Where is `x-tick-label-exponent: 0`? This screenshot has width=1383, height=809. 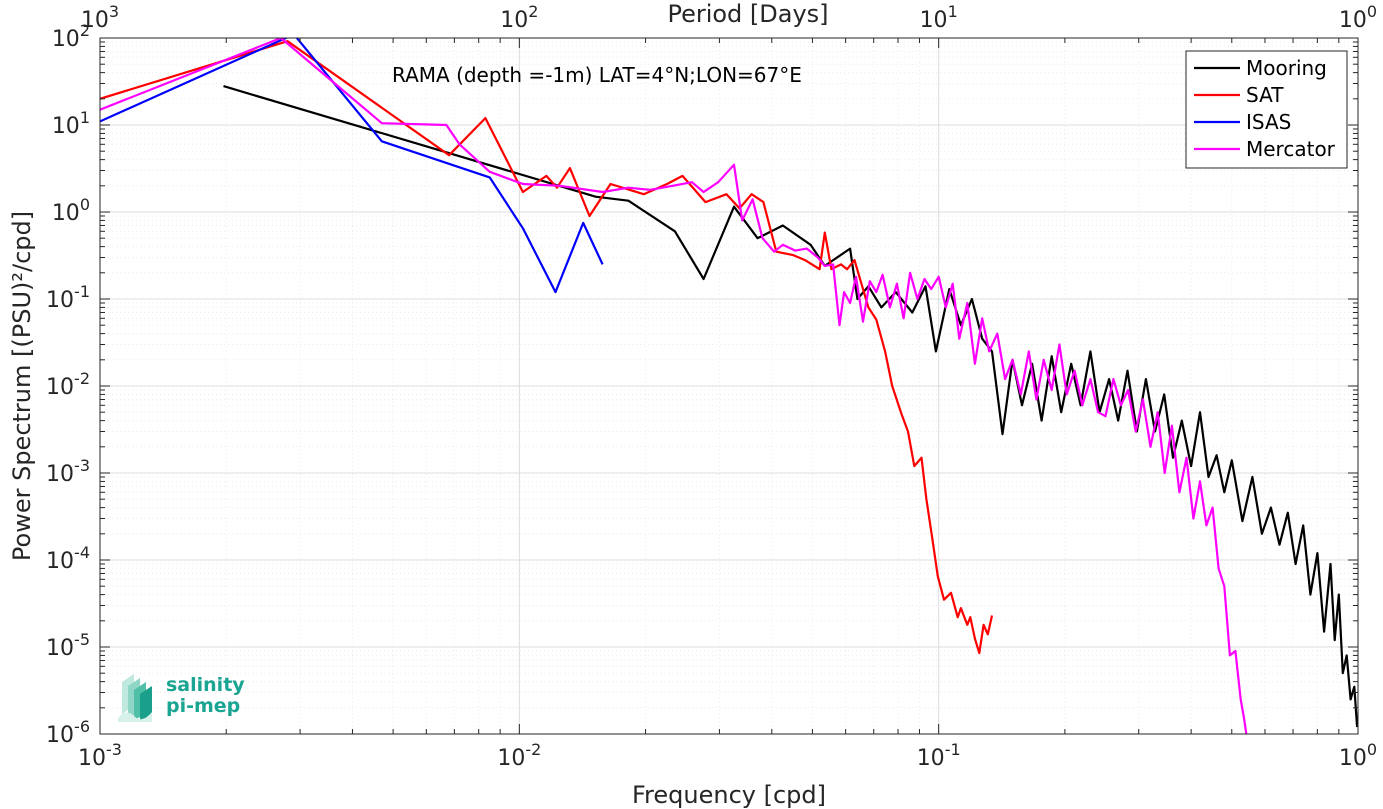
x-tick-label-exponent: 0 is located at coordinates (1372, 749).